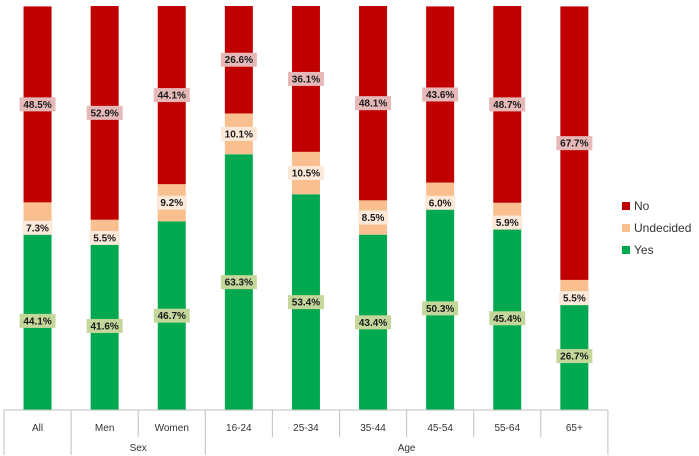  I want to click on data-label-no: 43.6%, so click(440, 95).